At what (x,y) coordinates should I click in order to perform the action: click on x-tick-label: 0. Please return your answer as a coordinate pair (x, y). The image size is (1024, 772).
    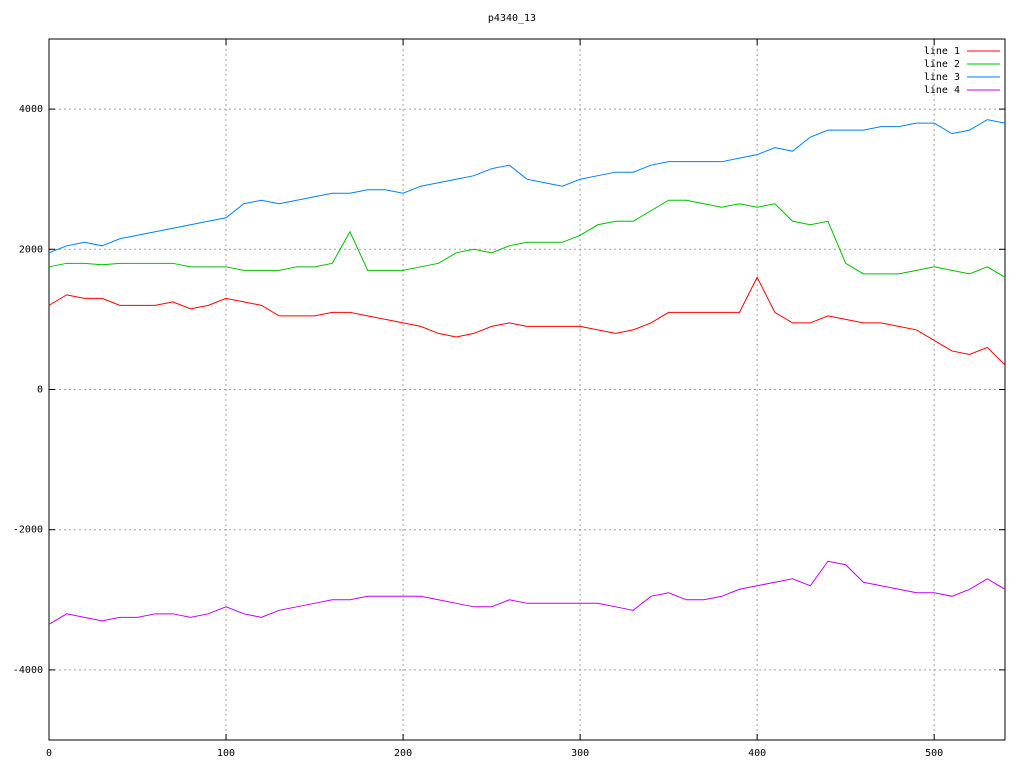
    Looking at the image, I should click on (49, 753).